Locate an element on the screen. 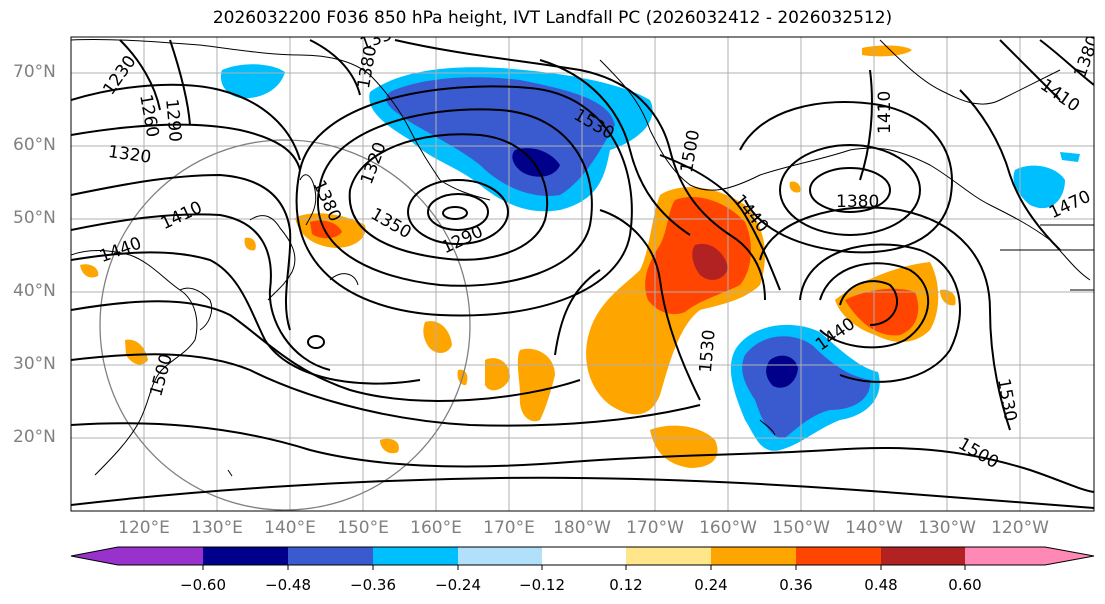  colorbar-tick: 0.48 is located at coordinates (881, 585).